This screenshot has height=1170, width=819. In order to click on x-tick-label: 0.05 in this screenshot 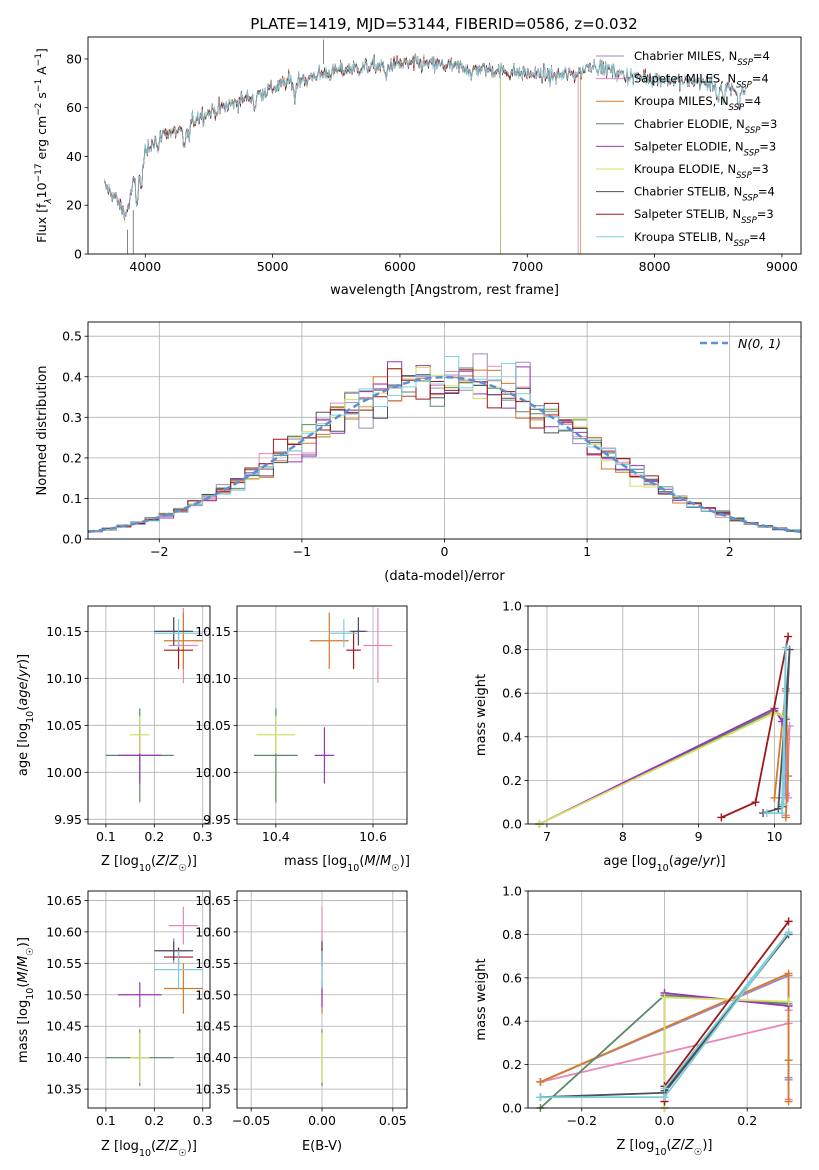, I will do `click(393, 1120)`.